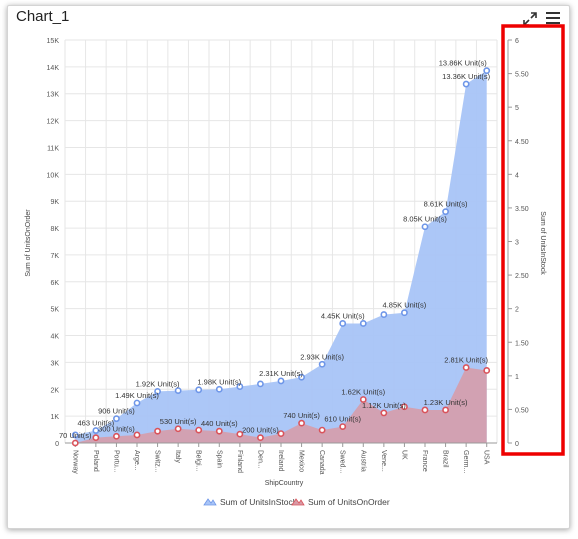 The height and width of the screenshot is (539, 578). Describe the element at coordinates (542, 243) in the screenshot. I see `y2-axis-title: Sum of UnitsInStock` at that location.